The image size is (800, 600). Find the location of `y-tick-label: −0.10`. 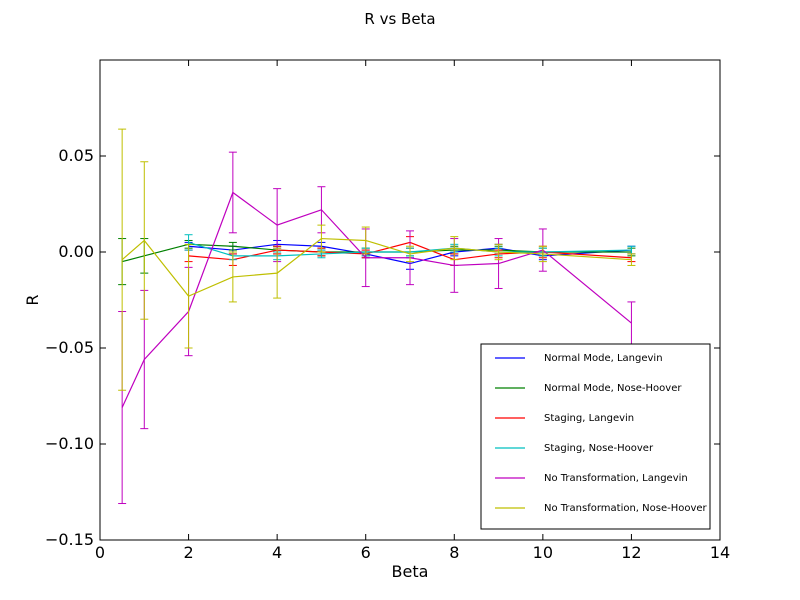

y-tick-label: −0.10 is located at coordinates (69, 443).